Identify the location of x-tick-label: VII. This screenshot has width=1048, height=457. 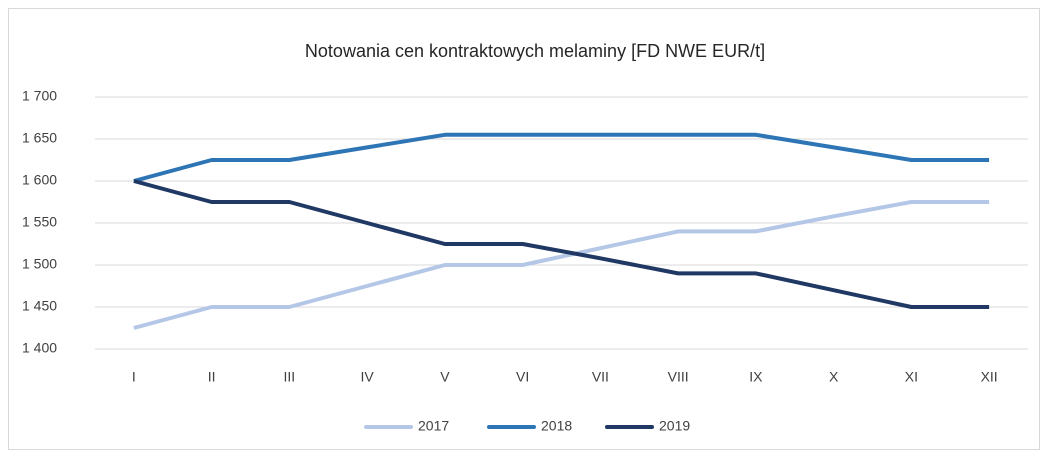
(600, 377).